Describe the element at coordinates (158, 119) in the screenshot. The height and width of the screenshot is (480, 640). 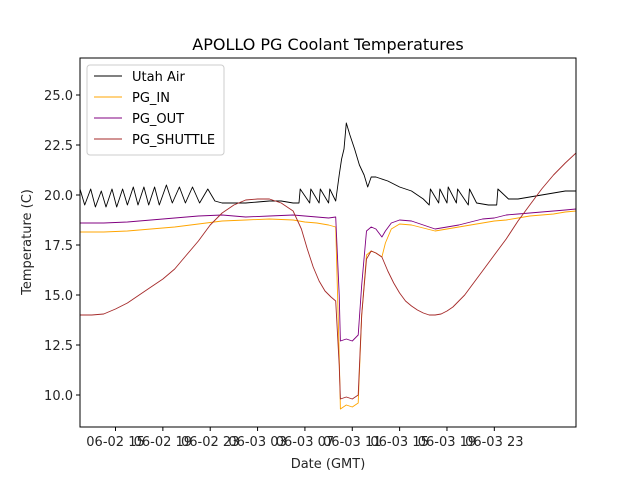
I see `legend-label: PG_OUT` at that location.